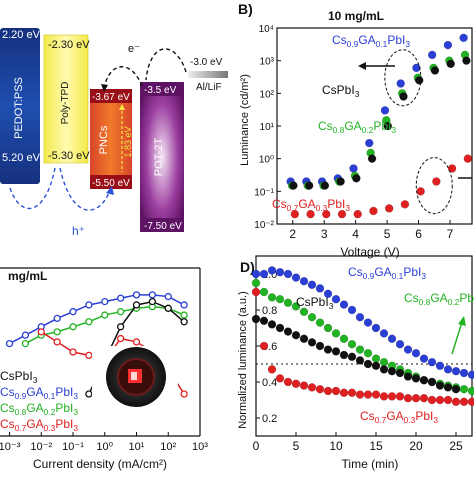 The height and width of the screenshot is (479, 474). I want to click on pot-top-band, so click(162, 89).